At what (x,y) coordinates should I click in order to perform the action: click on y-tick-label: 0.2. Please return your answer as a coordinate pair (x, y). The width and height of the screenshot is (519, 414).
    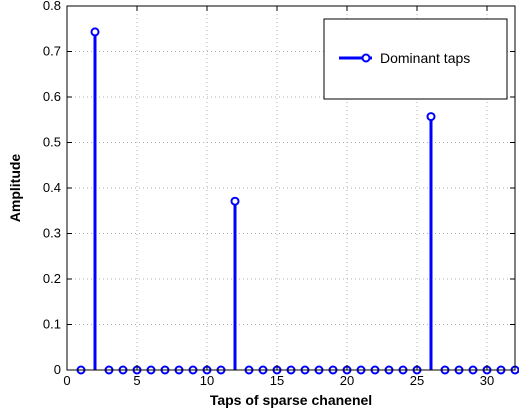
    Looking at the image, I should click on (52, 278).